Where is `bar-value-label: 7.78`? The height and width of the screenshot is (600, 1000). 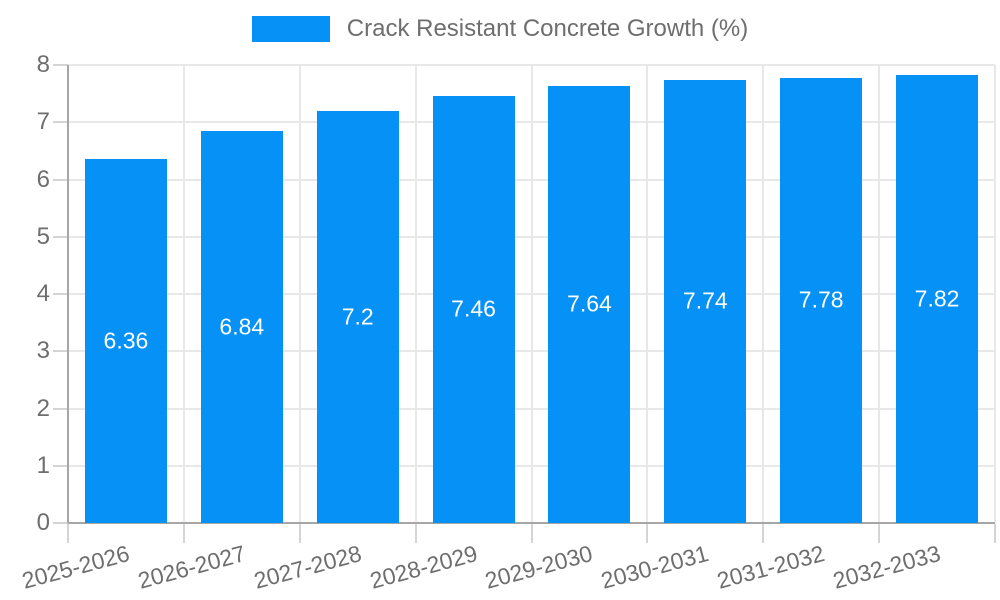
bar-value-label: 7.78 is located at coordinates (821, 299).